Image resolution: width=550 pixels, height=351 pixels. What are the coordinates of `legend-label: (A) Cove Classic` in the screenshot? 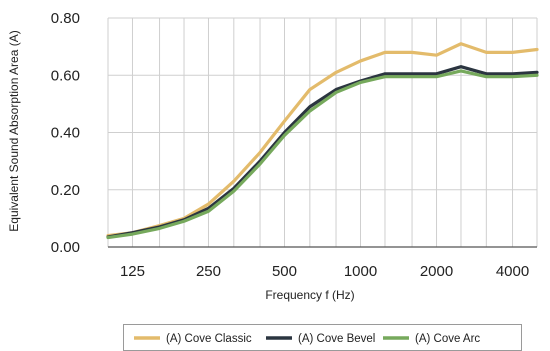 It's located at (209, 339).